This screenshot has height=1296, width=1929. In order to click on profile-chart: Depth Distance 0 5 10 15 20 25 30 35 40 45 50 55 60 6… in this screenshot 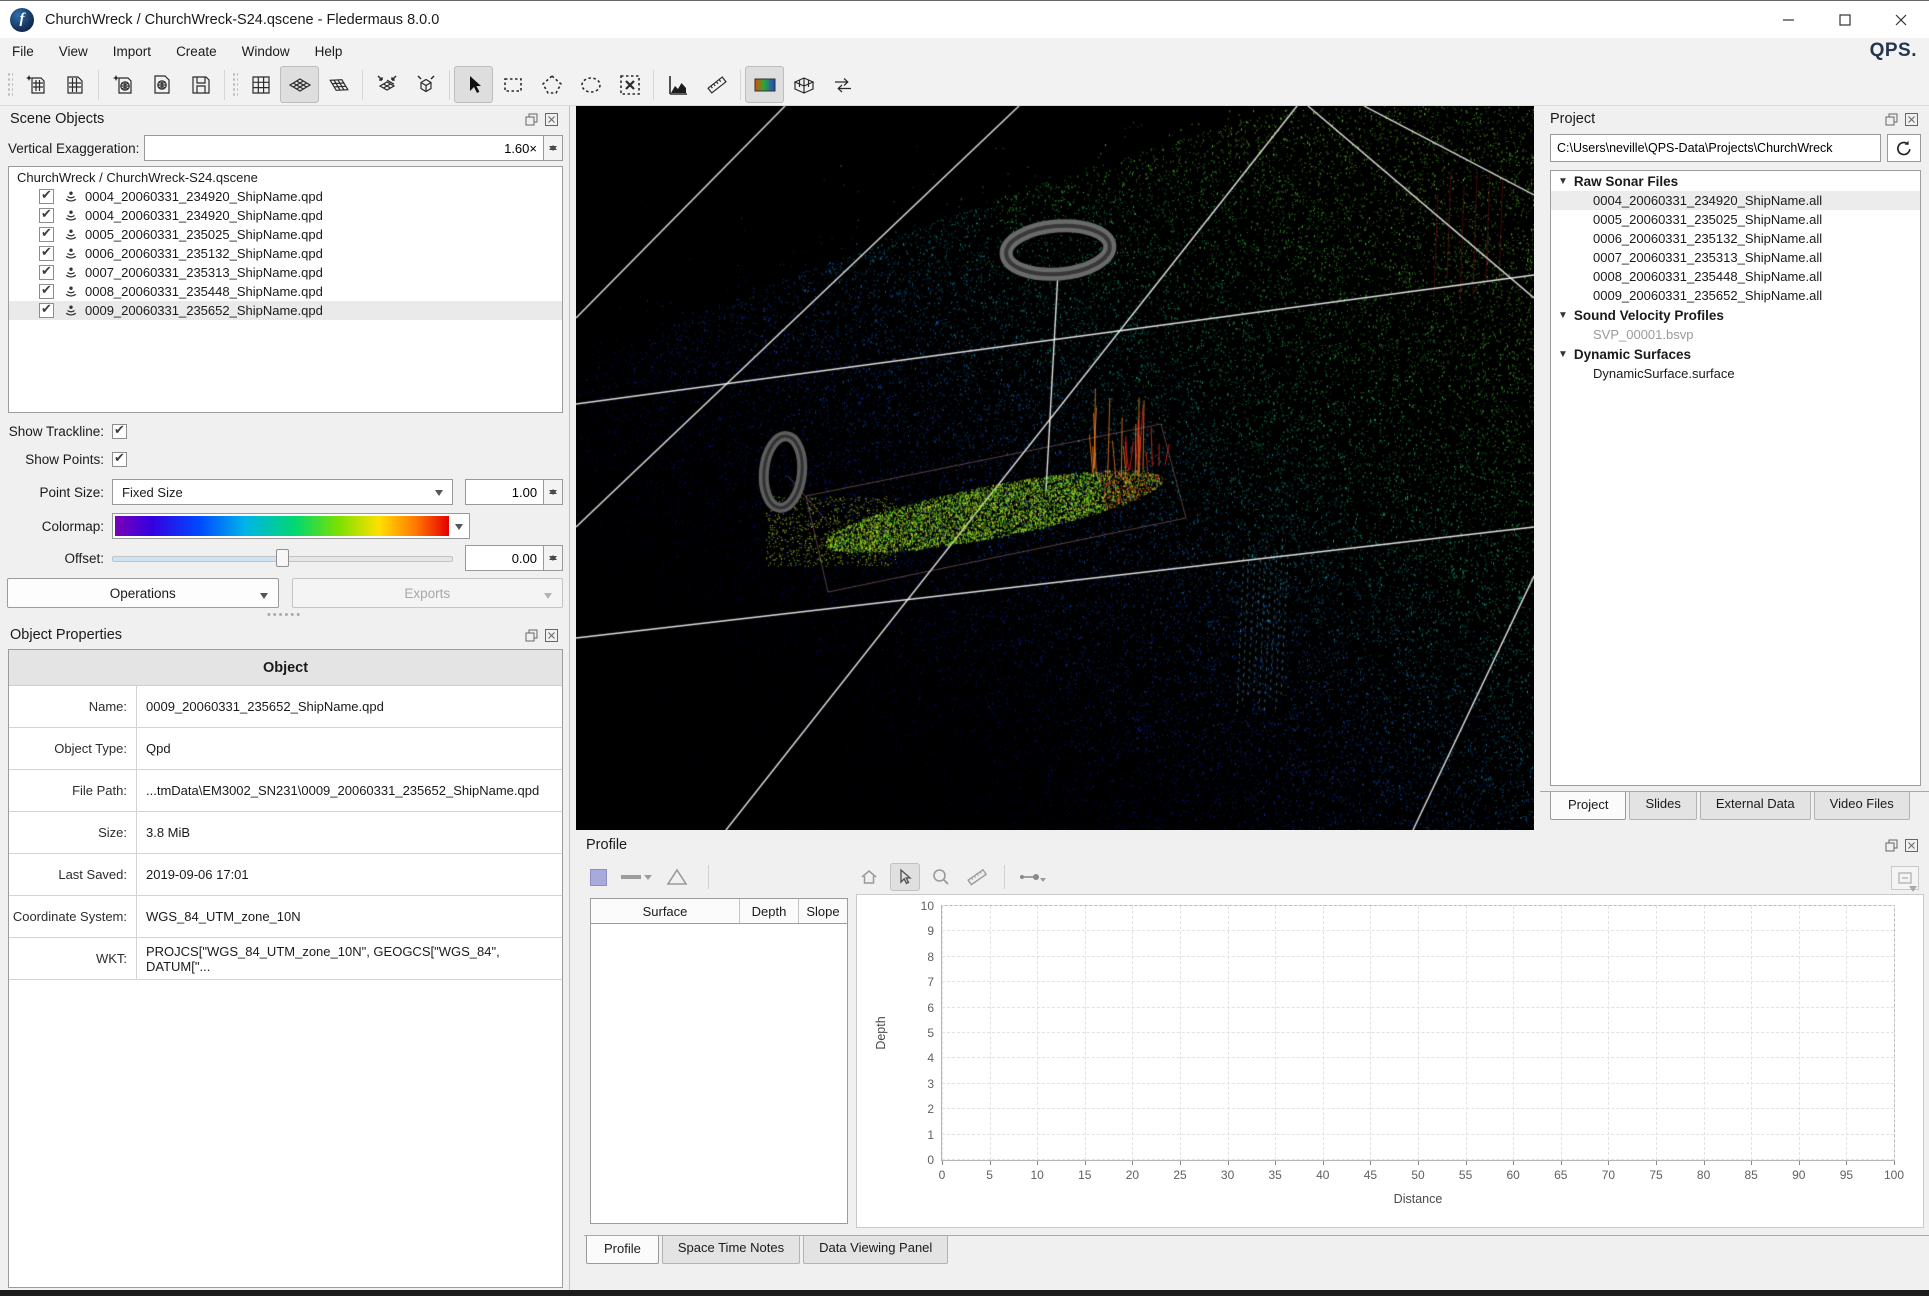, I will do `click(1390, 1061)`.